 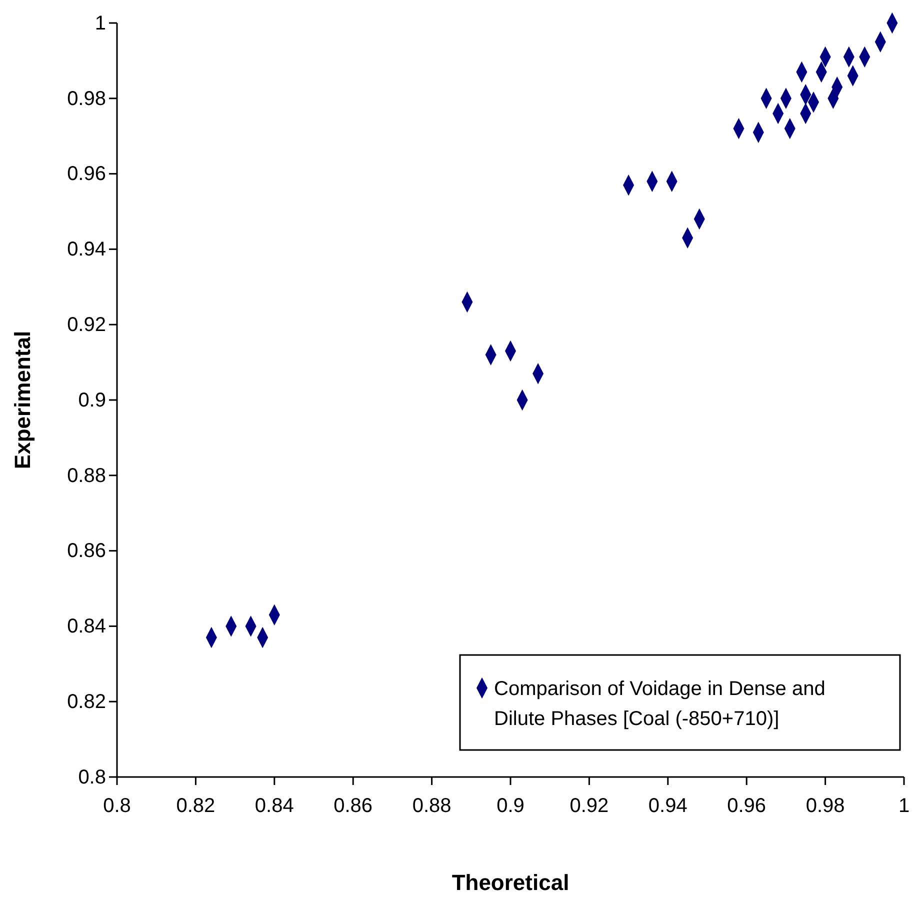 I want to click on x-tick-label: 0.86, so click(x=353, y=806).